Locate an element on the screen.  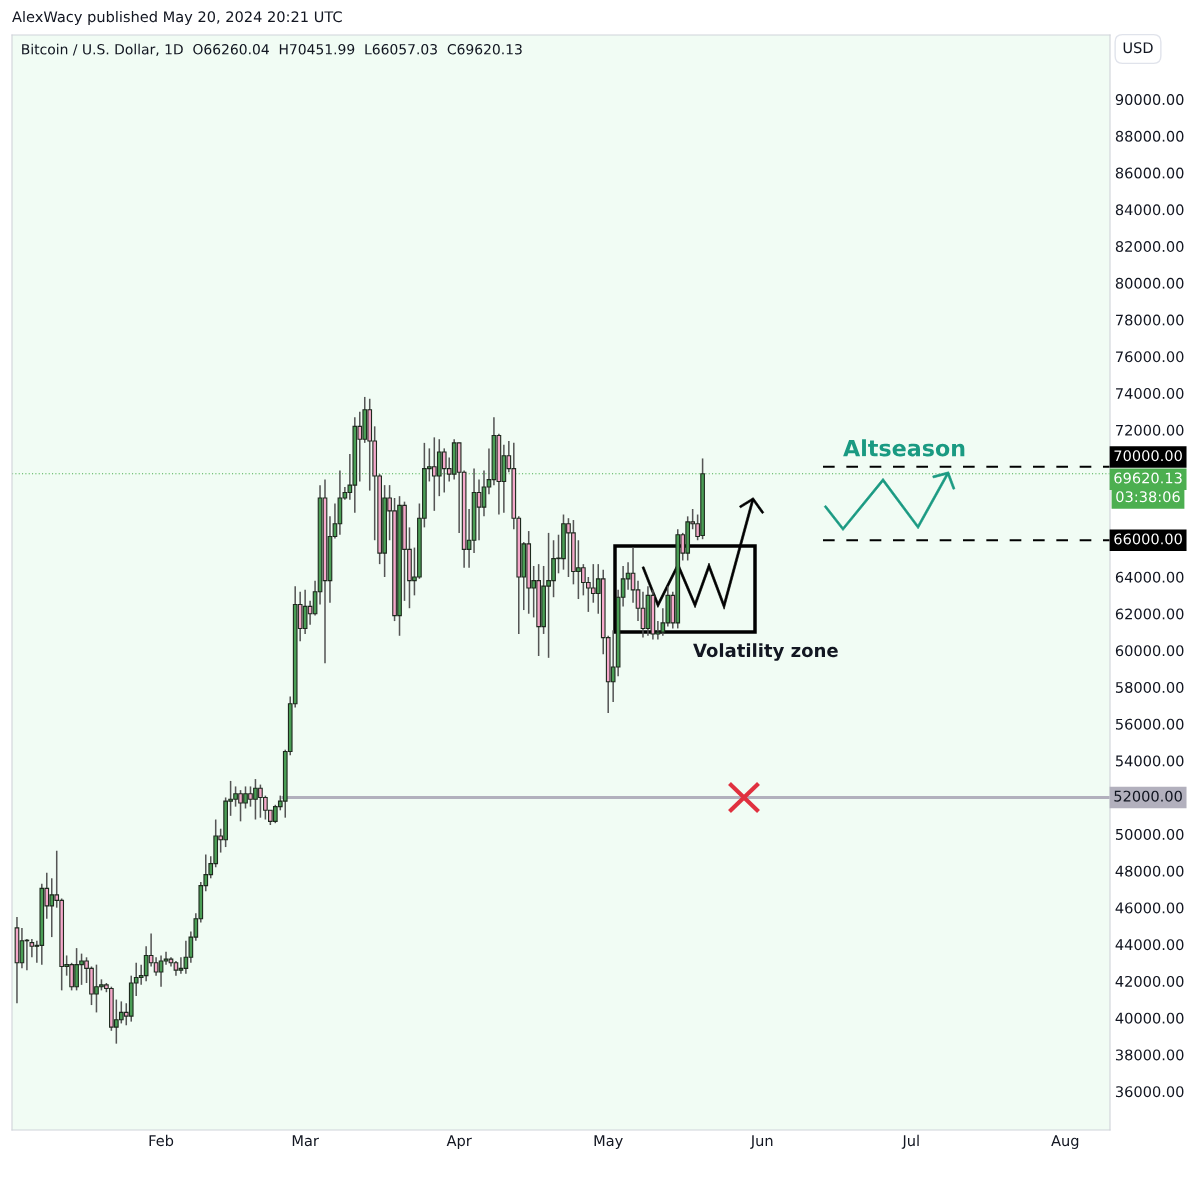
ref-line-label: 69620.13 is located at coordinates (1148, 478).